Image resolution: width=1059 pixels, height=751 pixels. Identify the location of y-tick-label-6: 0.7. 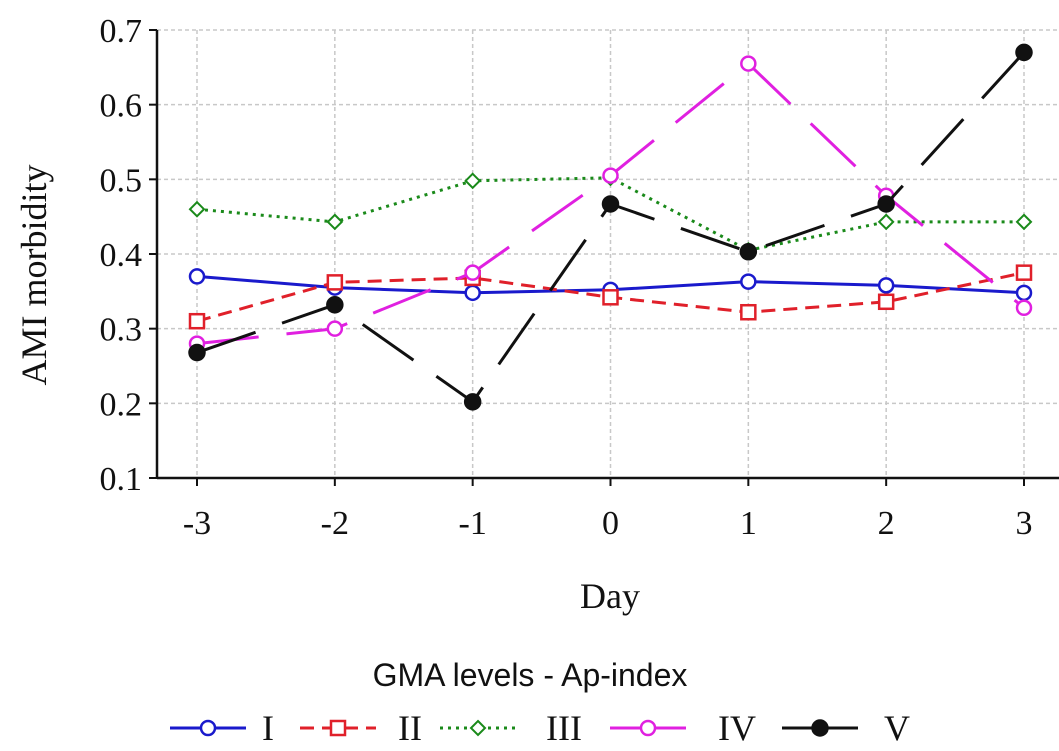
(121, 31).